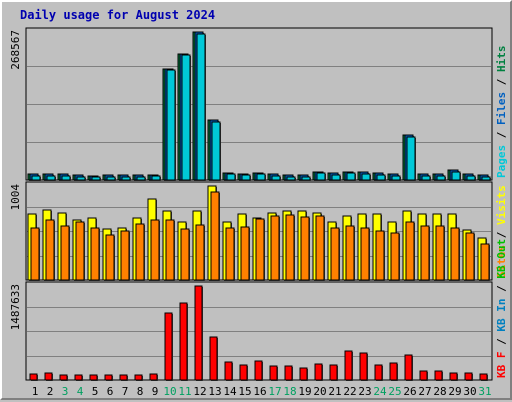 The height and width of the screenshot is (402, 512). Describe the element at coordinates (501, 205) in the screenshot. I see `legend-visits: Visits` at that location.